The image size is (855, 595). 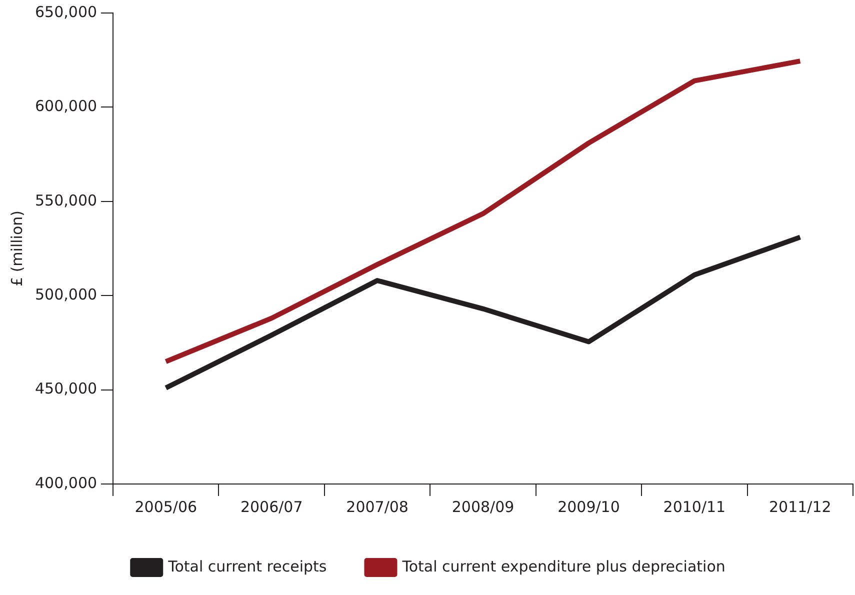 What do you see at coordinates (563, 566) in the screenshot?
I see `legend-label: Total current expenditure plus depreciation` at bounding box center [563, 566].